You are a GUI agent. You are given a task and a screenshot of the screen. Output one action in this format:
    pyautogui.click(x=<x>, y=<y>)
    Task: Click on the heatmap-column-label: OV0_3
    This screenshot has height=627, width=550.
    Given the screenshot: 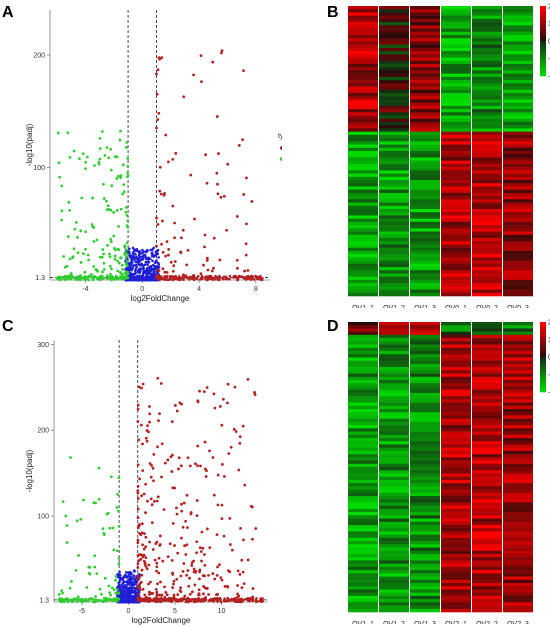 What is the action you would take?
    pyautogui.click(x=518, y=306)
    